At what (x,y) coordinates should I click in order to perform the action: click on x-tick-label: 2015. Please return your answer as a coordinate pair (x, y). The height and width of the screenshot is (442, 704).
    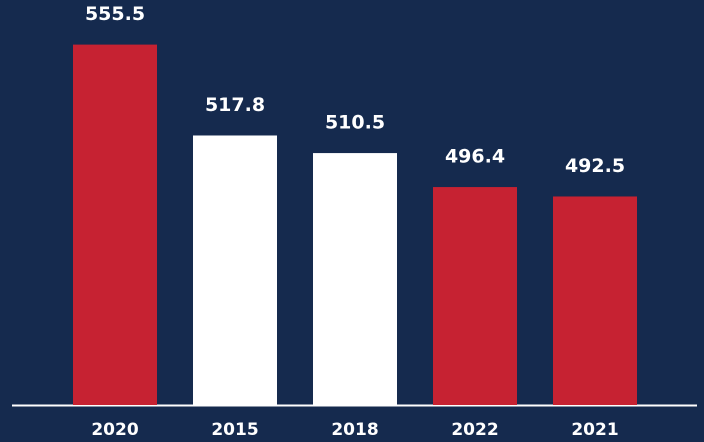
    Looking at the image, I should click on (234, 430).